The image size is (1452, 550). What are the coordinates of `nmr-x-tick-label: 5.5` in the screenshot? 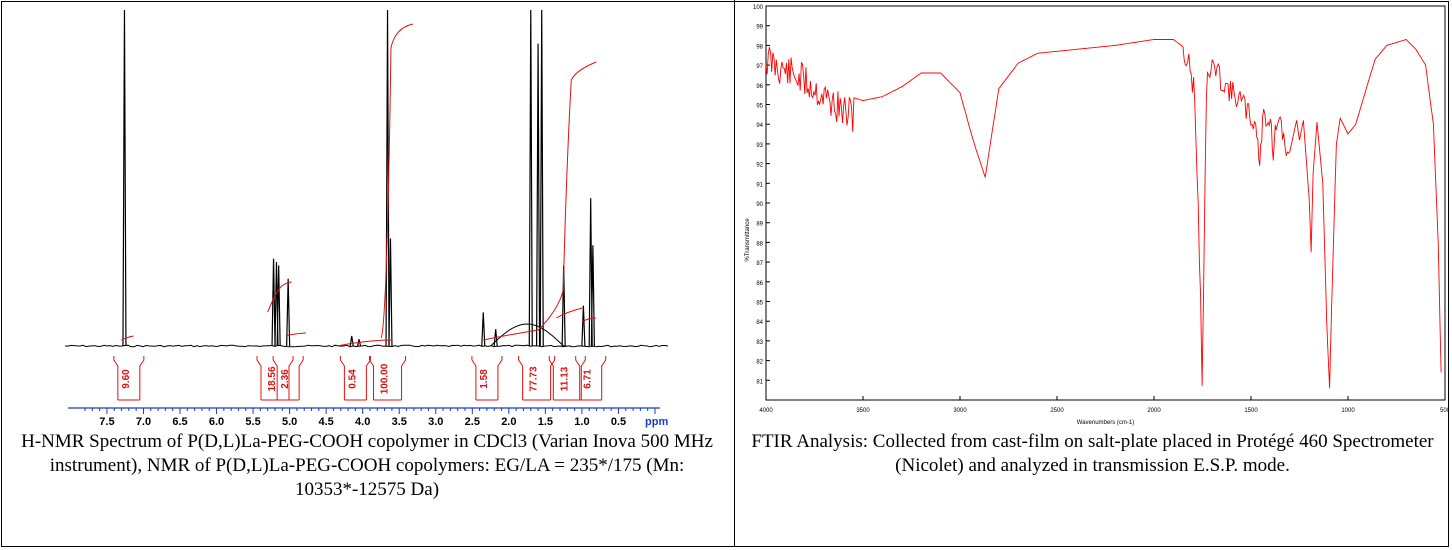 It's located at (252, 422).